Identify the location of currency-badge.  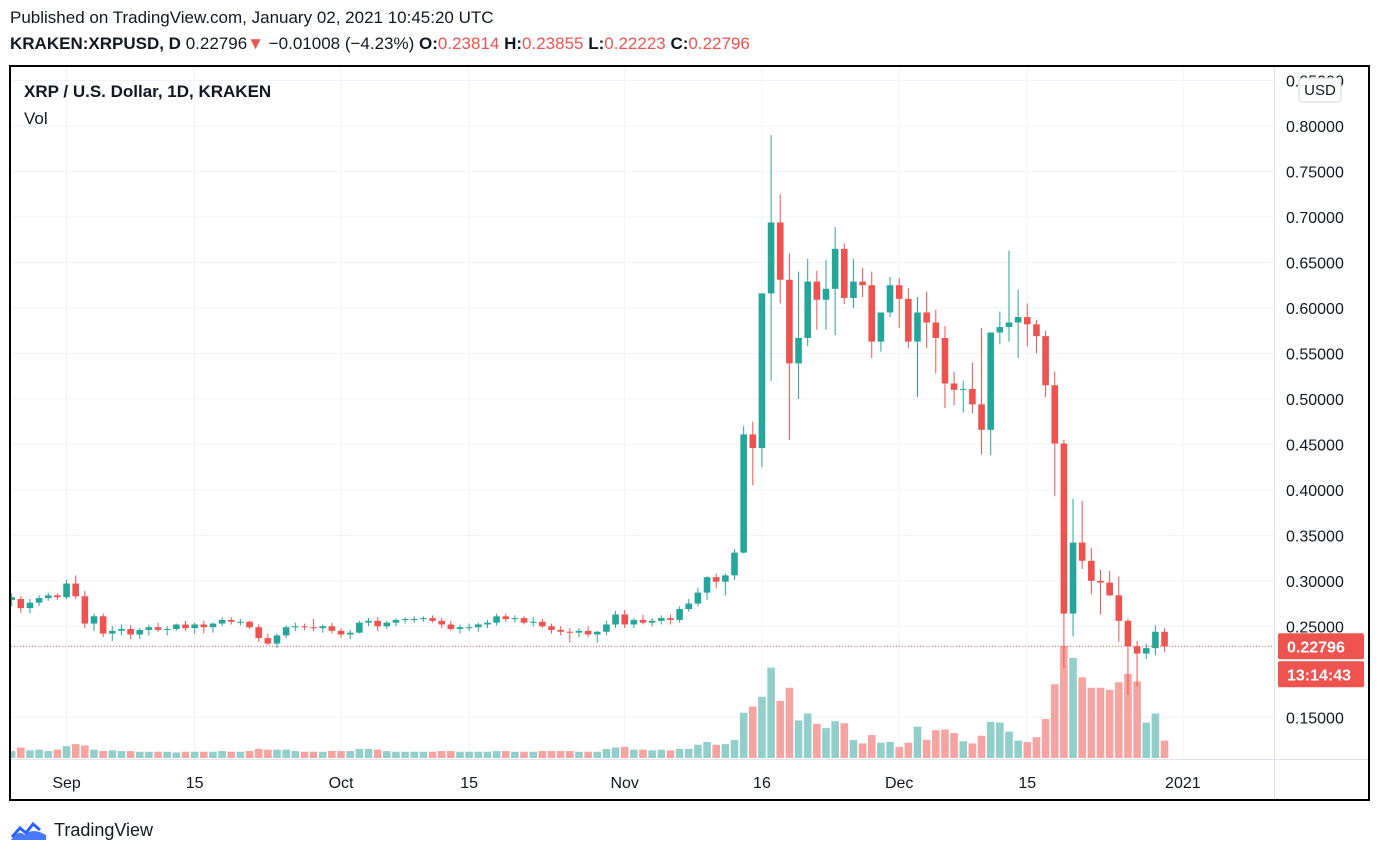
(1320, 90).